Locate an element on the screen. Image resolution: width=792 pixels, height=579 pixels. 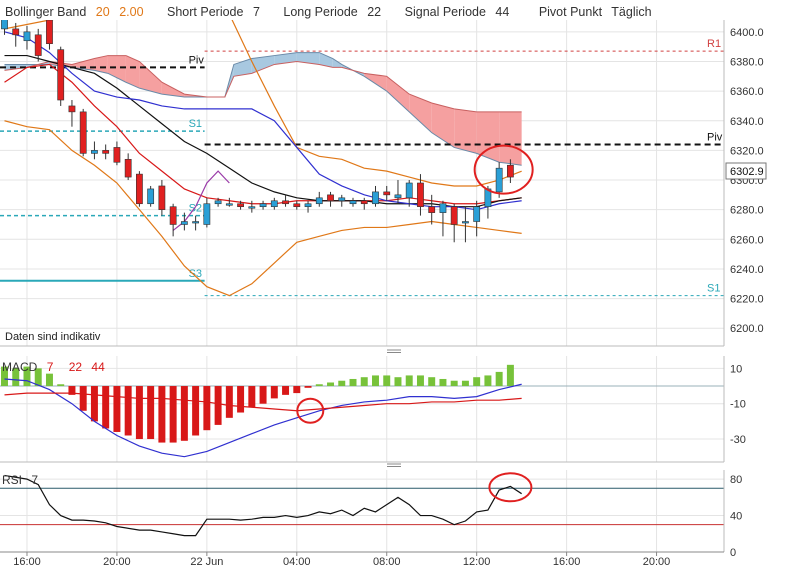
rsi-panel is located at coordinates (362, 504).